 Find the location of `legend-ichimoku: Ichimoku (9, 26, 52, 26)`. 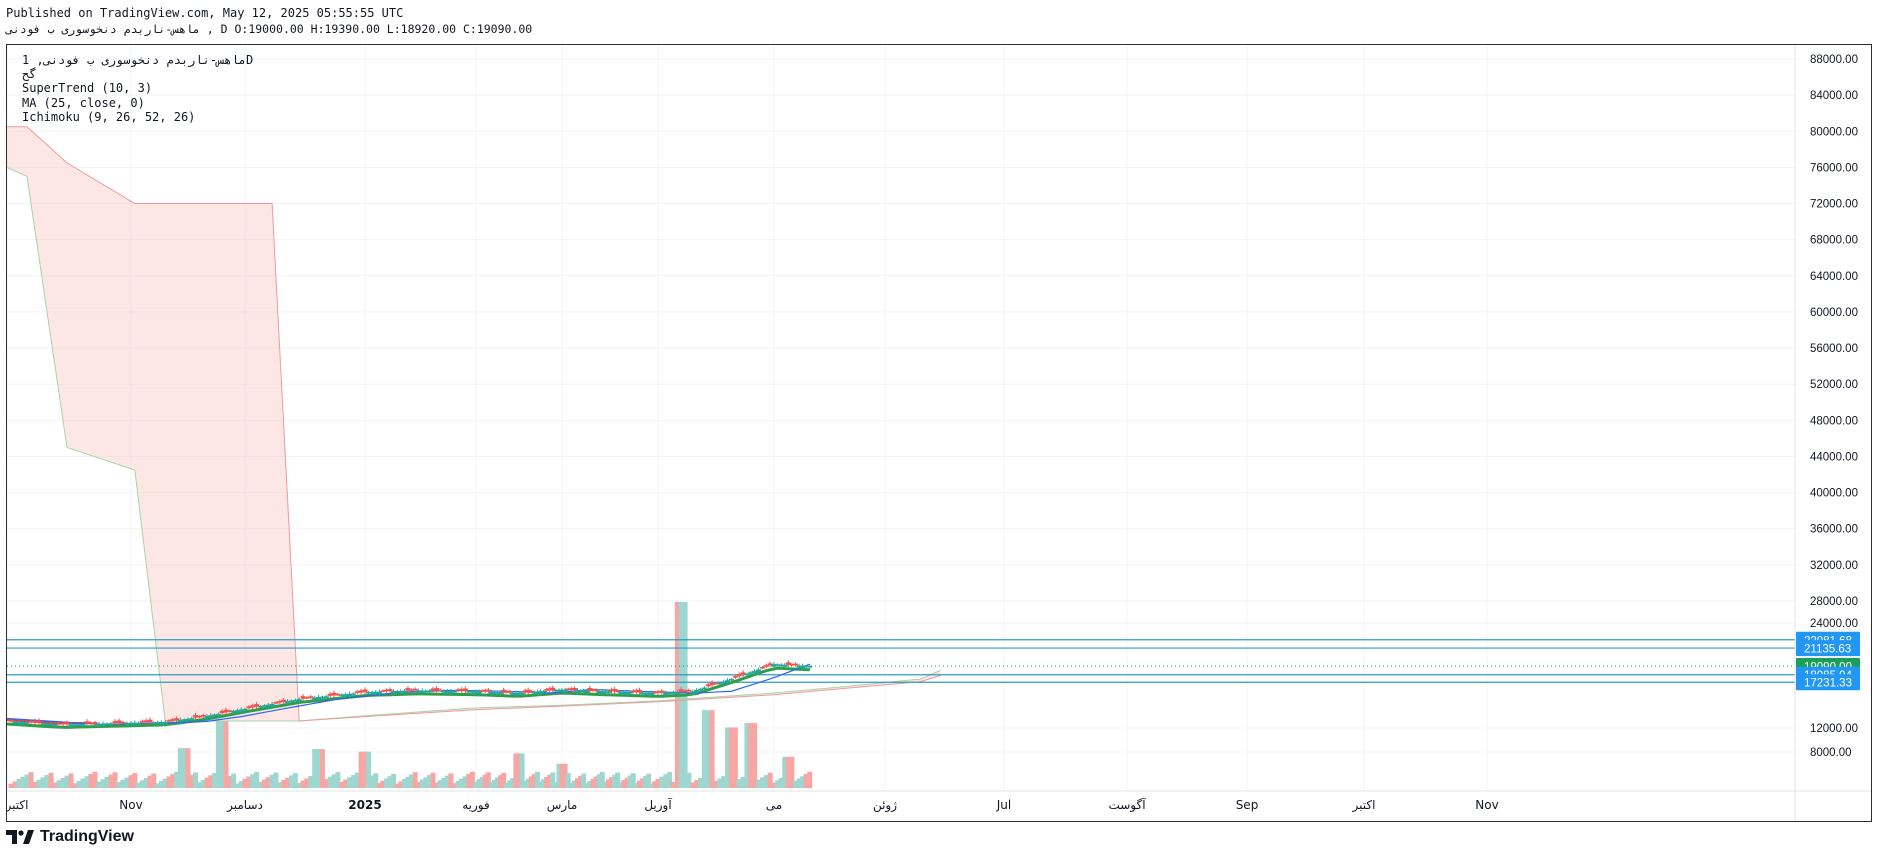

legend-ichimoku: Ichimoku (9, 26, 52, 26) is located at coordinates (109, 117).